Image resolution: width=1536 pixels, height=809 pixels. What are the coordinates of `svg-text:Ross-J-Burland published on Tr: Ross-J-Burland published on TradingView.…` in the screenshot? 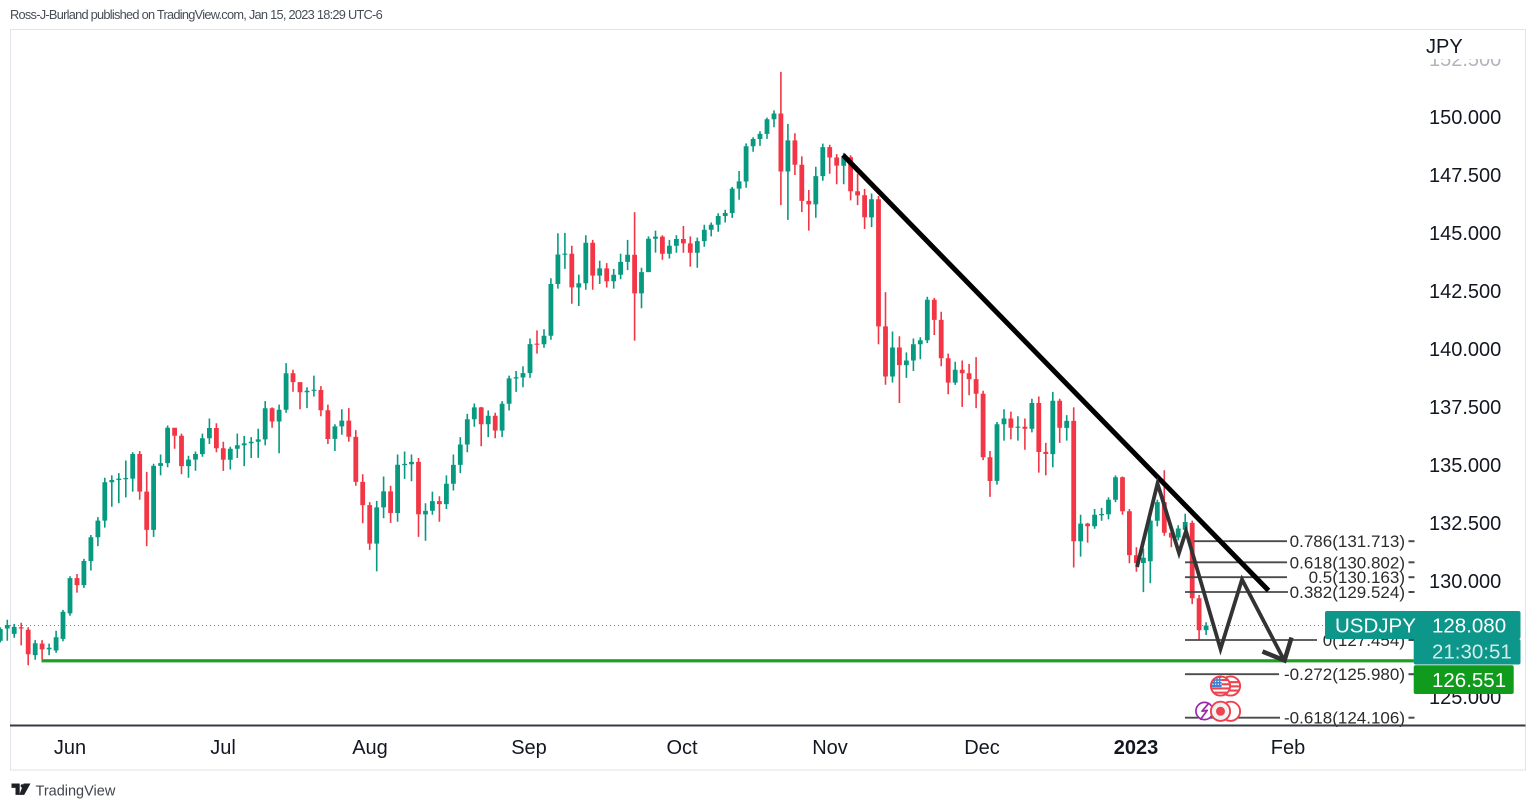 It's located at (196, 14).